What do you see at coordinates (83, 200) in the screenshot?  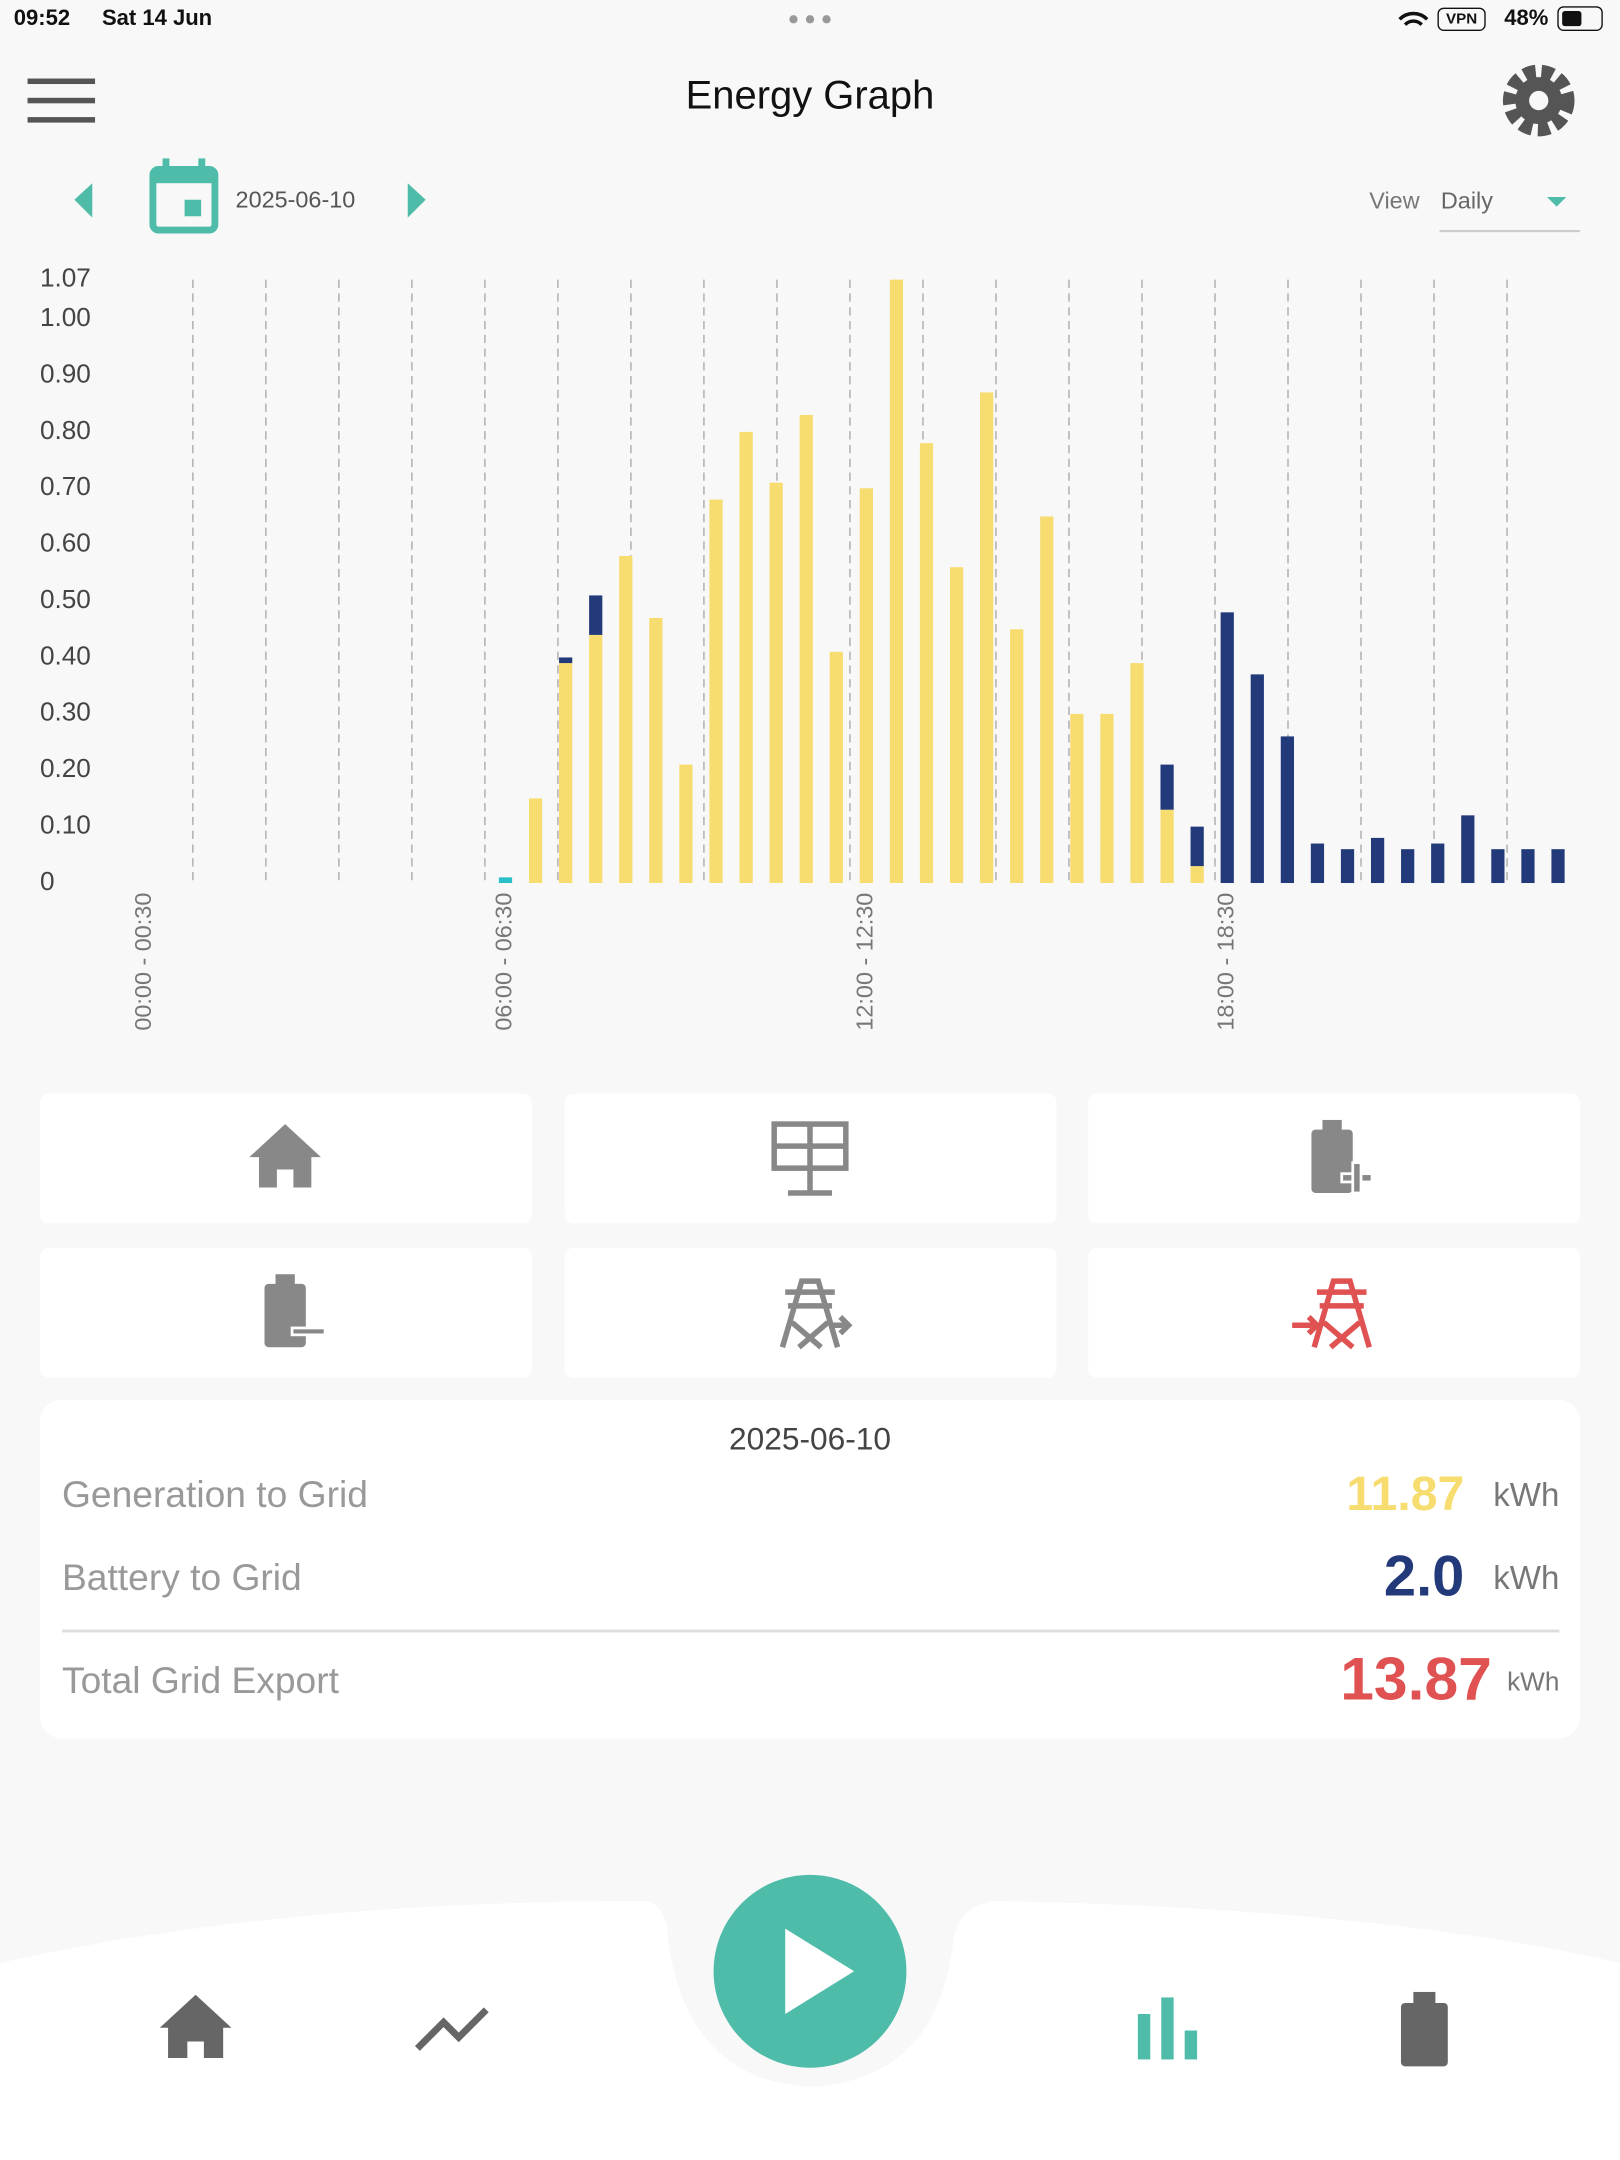 I see `prev-day` at bounding box center [83, 200].